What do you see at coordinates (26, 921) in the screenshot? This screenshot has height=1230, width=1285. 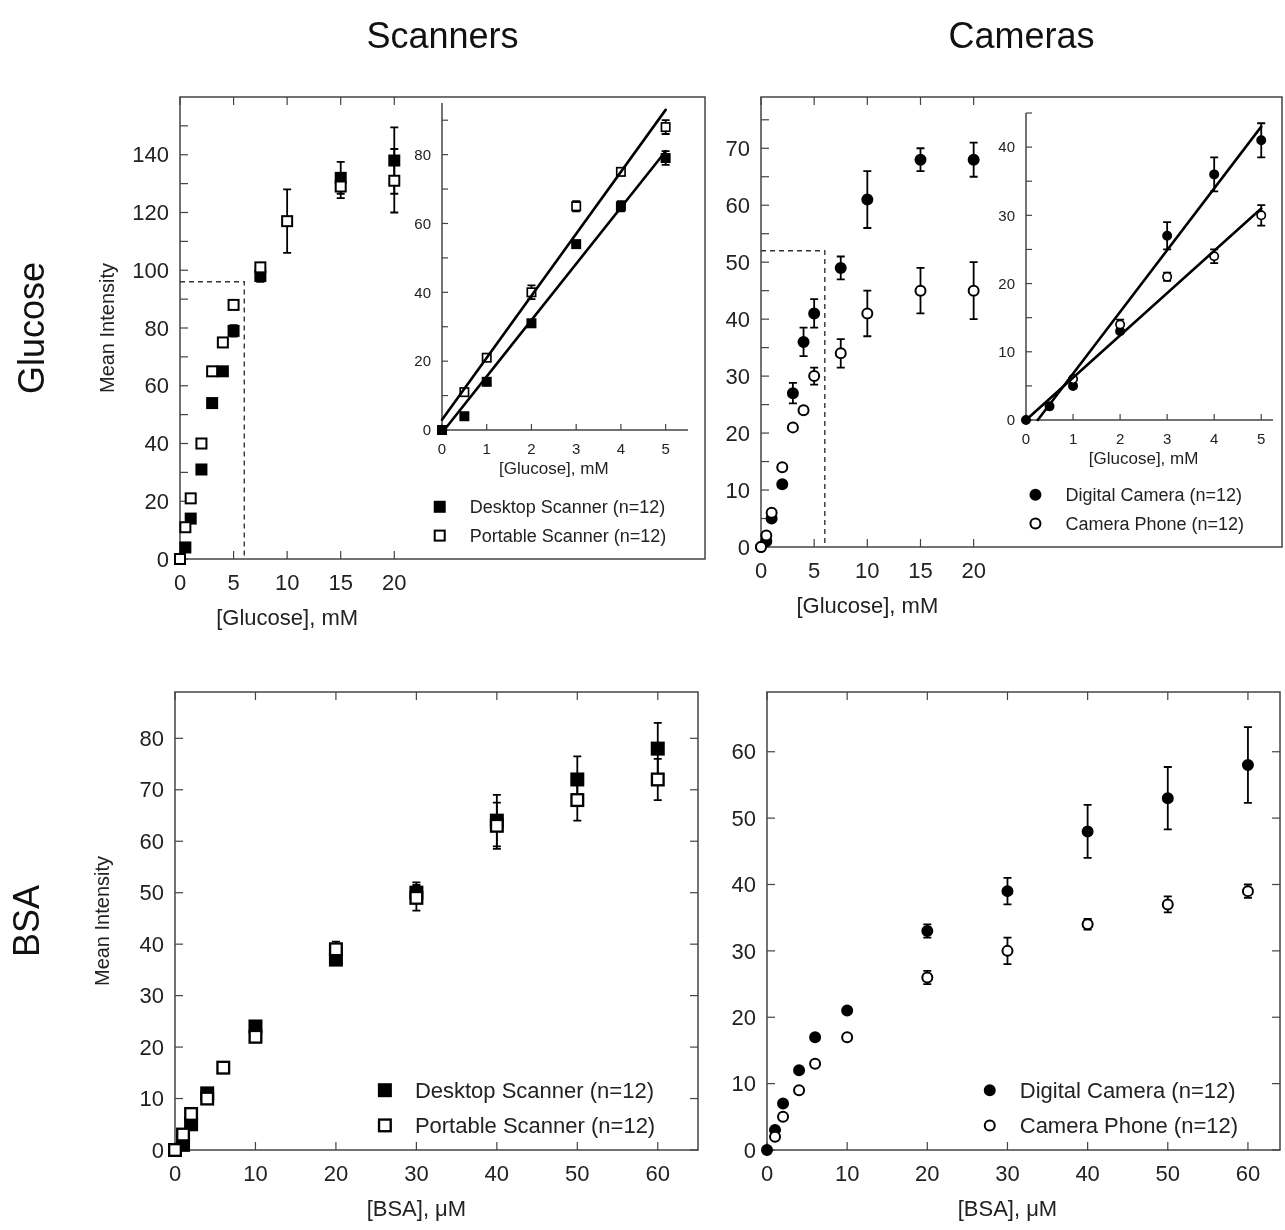 I see `text: BSA` at bounding box center [26, 921].